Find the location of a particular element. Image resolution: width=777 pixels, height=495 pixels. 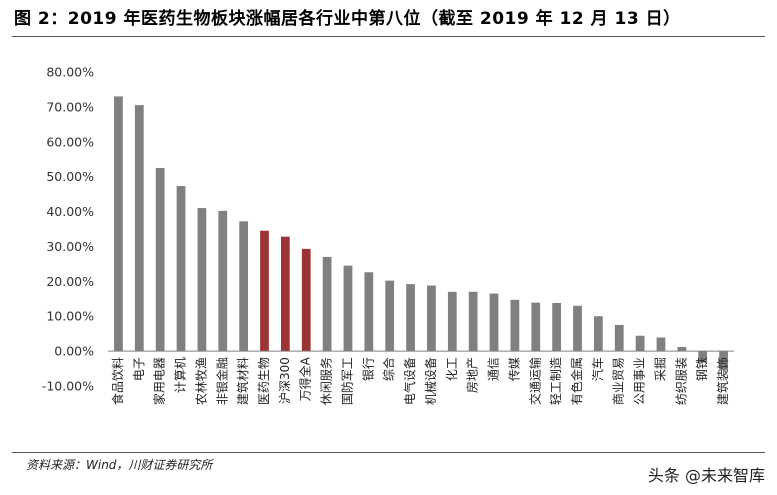

category-label: 电气设备 is located at coordinates (409, 381).